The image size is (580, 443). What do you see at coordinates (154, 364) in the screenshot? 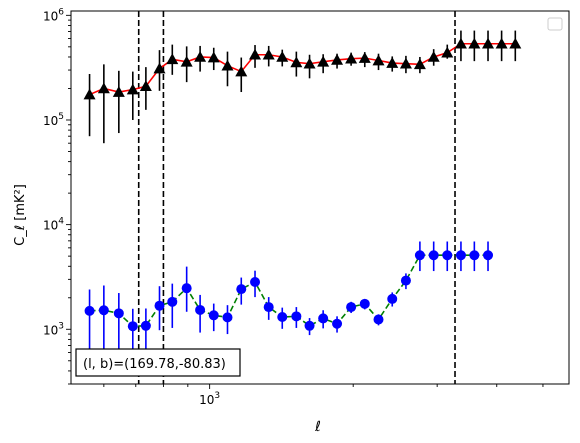
I see `annotation-text: (l, b)=(169.78,-80.83)` at bounding box center [154, 364].